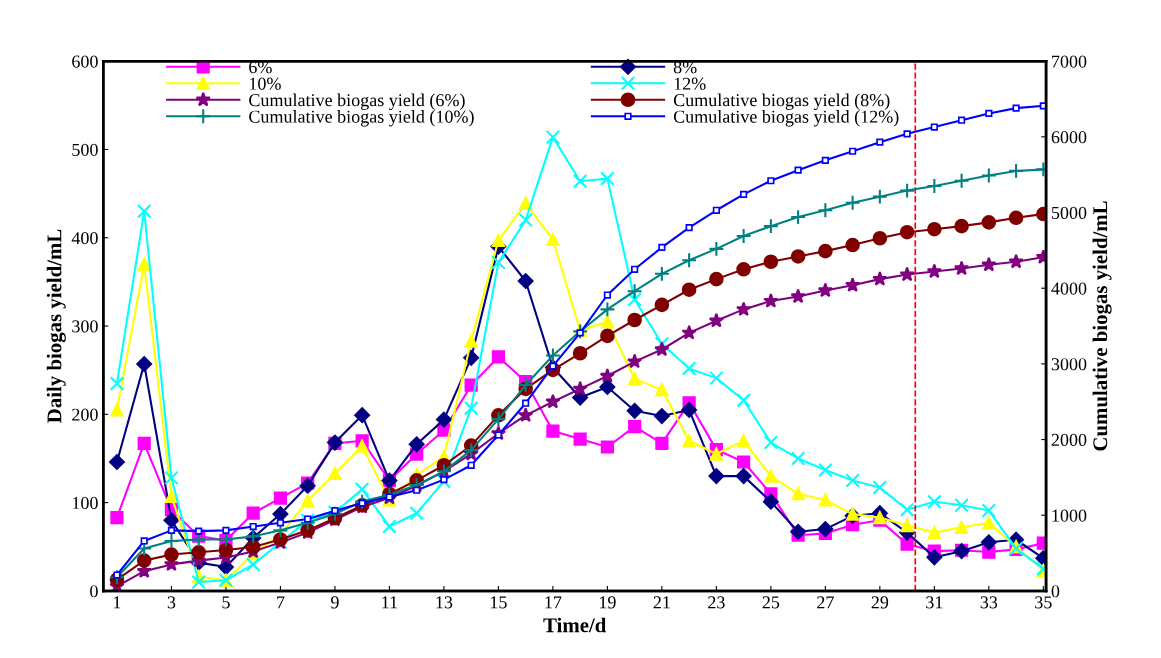 The height and width of the screenshot is (658, 1161). What do you see at coordinates (334, 602) in the screenshot?
I see `x-tick-label: 9` at bounding box center [334, 602].